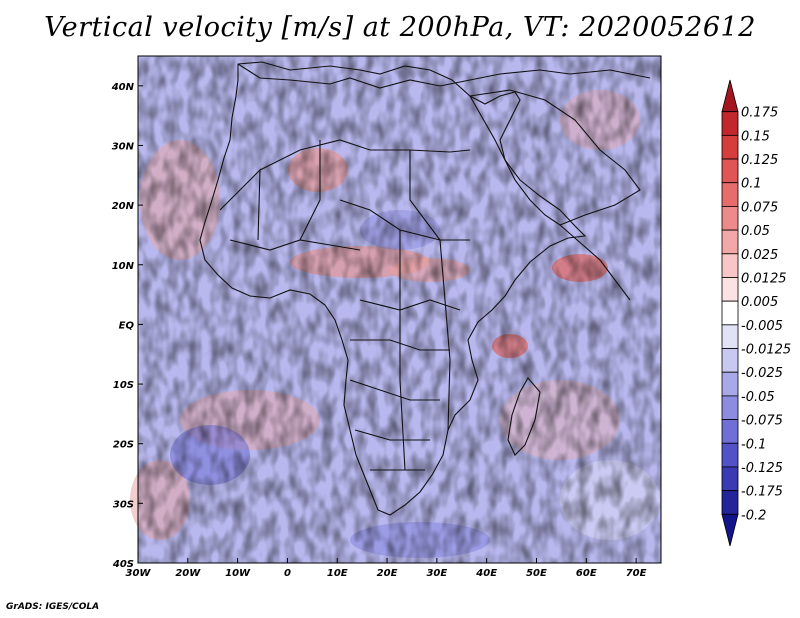 The image size is (800, 618). I want to click on colorbar-label: -0.2, so click(753, 515).